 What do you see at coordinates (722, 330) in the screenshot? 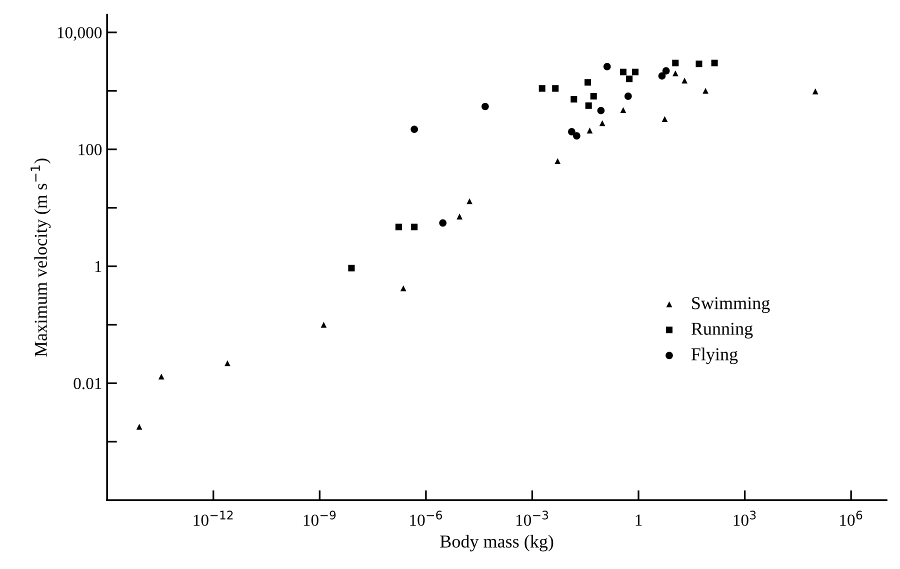
I see `legend-label: Running` at bounding box center [722, 330].